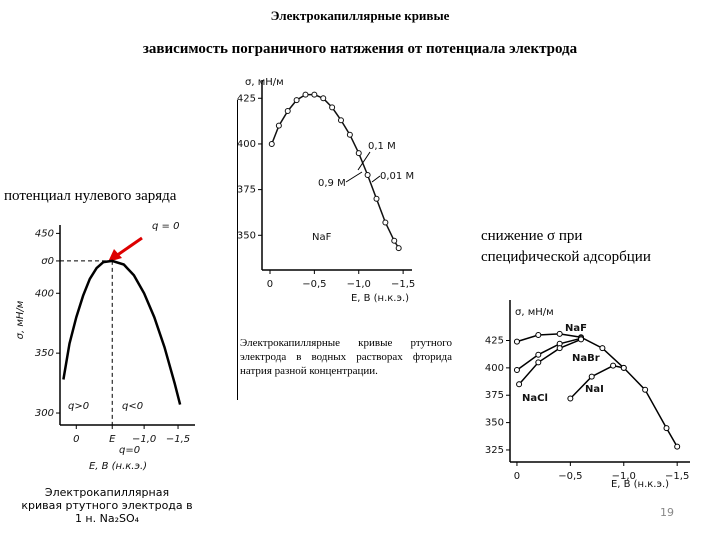 The width and height of the screenshot is (720, 540). I want to click on text-line: снижение σ при, so click(532, 236).